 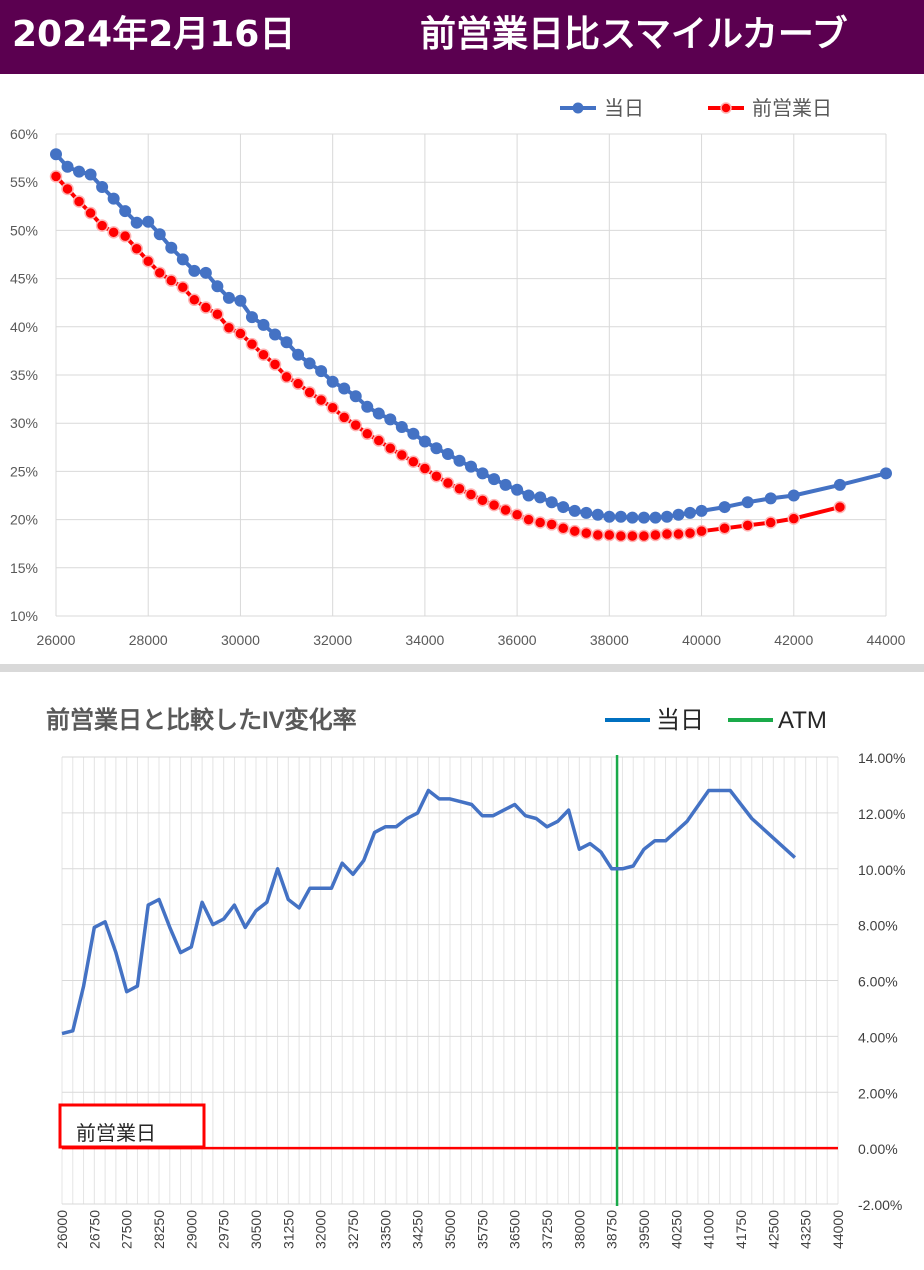 What do you see at coordinates (676, 1229) in the screenshot?
I see `chart2-x-tick-label: 40250` at bounding box center [676, 1229].